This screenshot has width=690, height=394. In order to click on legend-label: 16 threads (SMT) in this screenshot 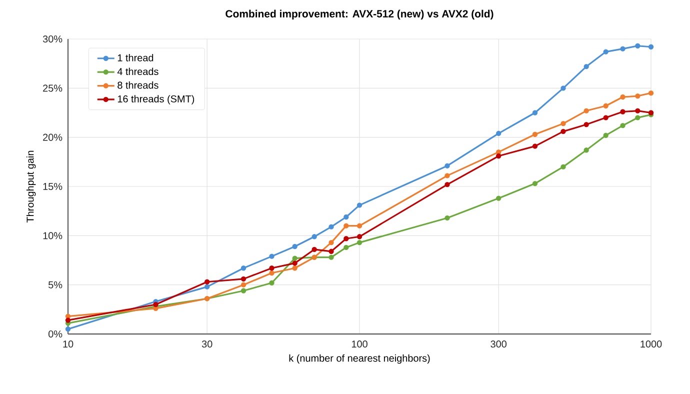, I will do `click(156, 99)`.